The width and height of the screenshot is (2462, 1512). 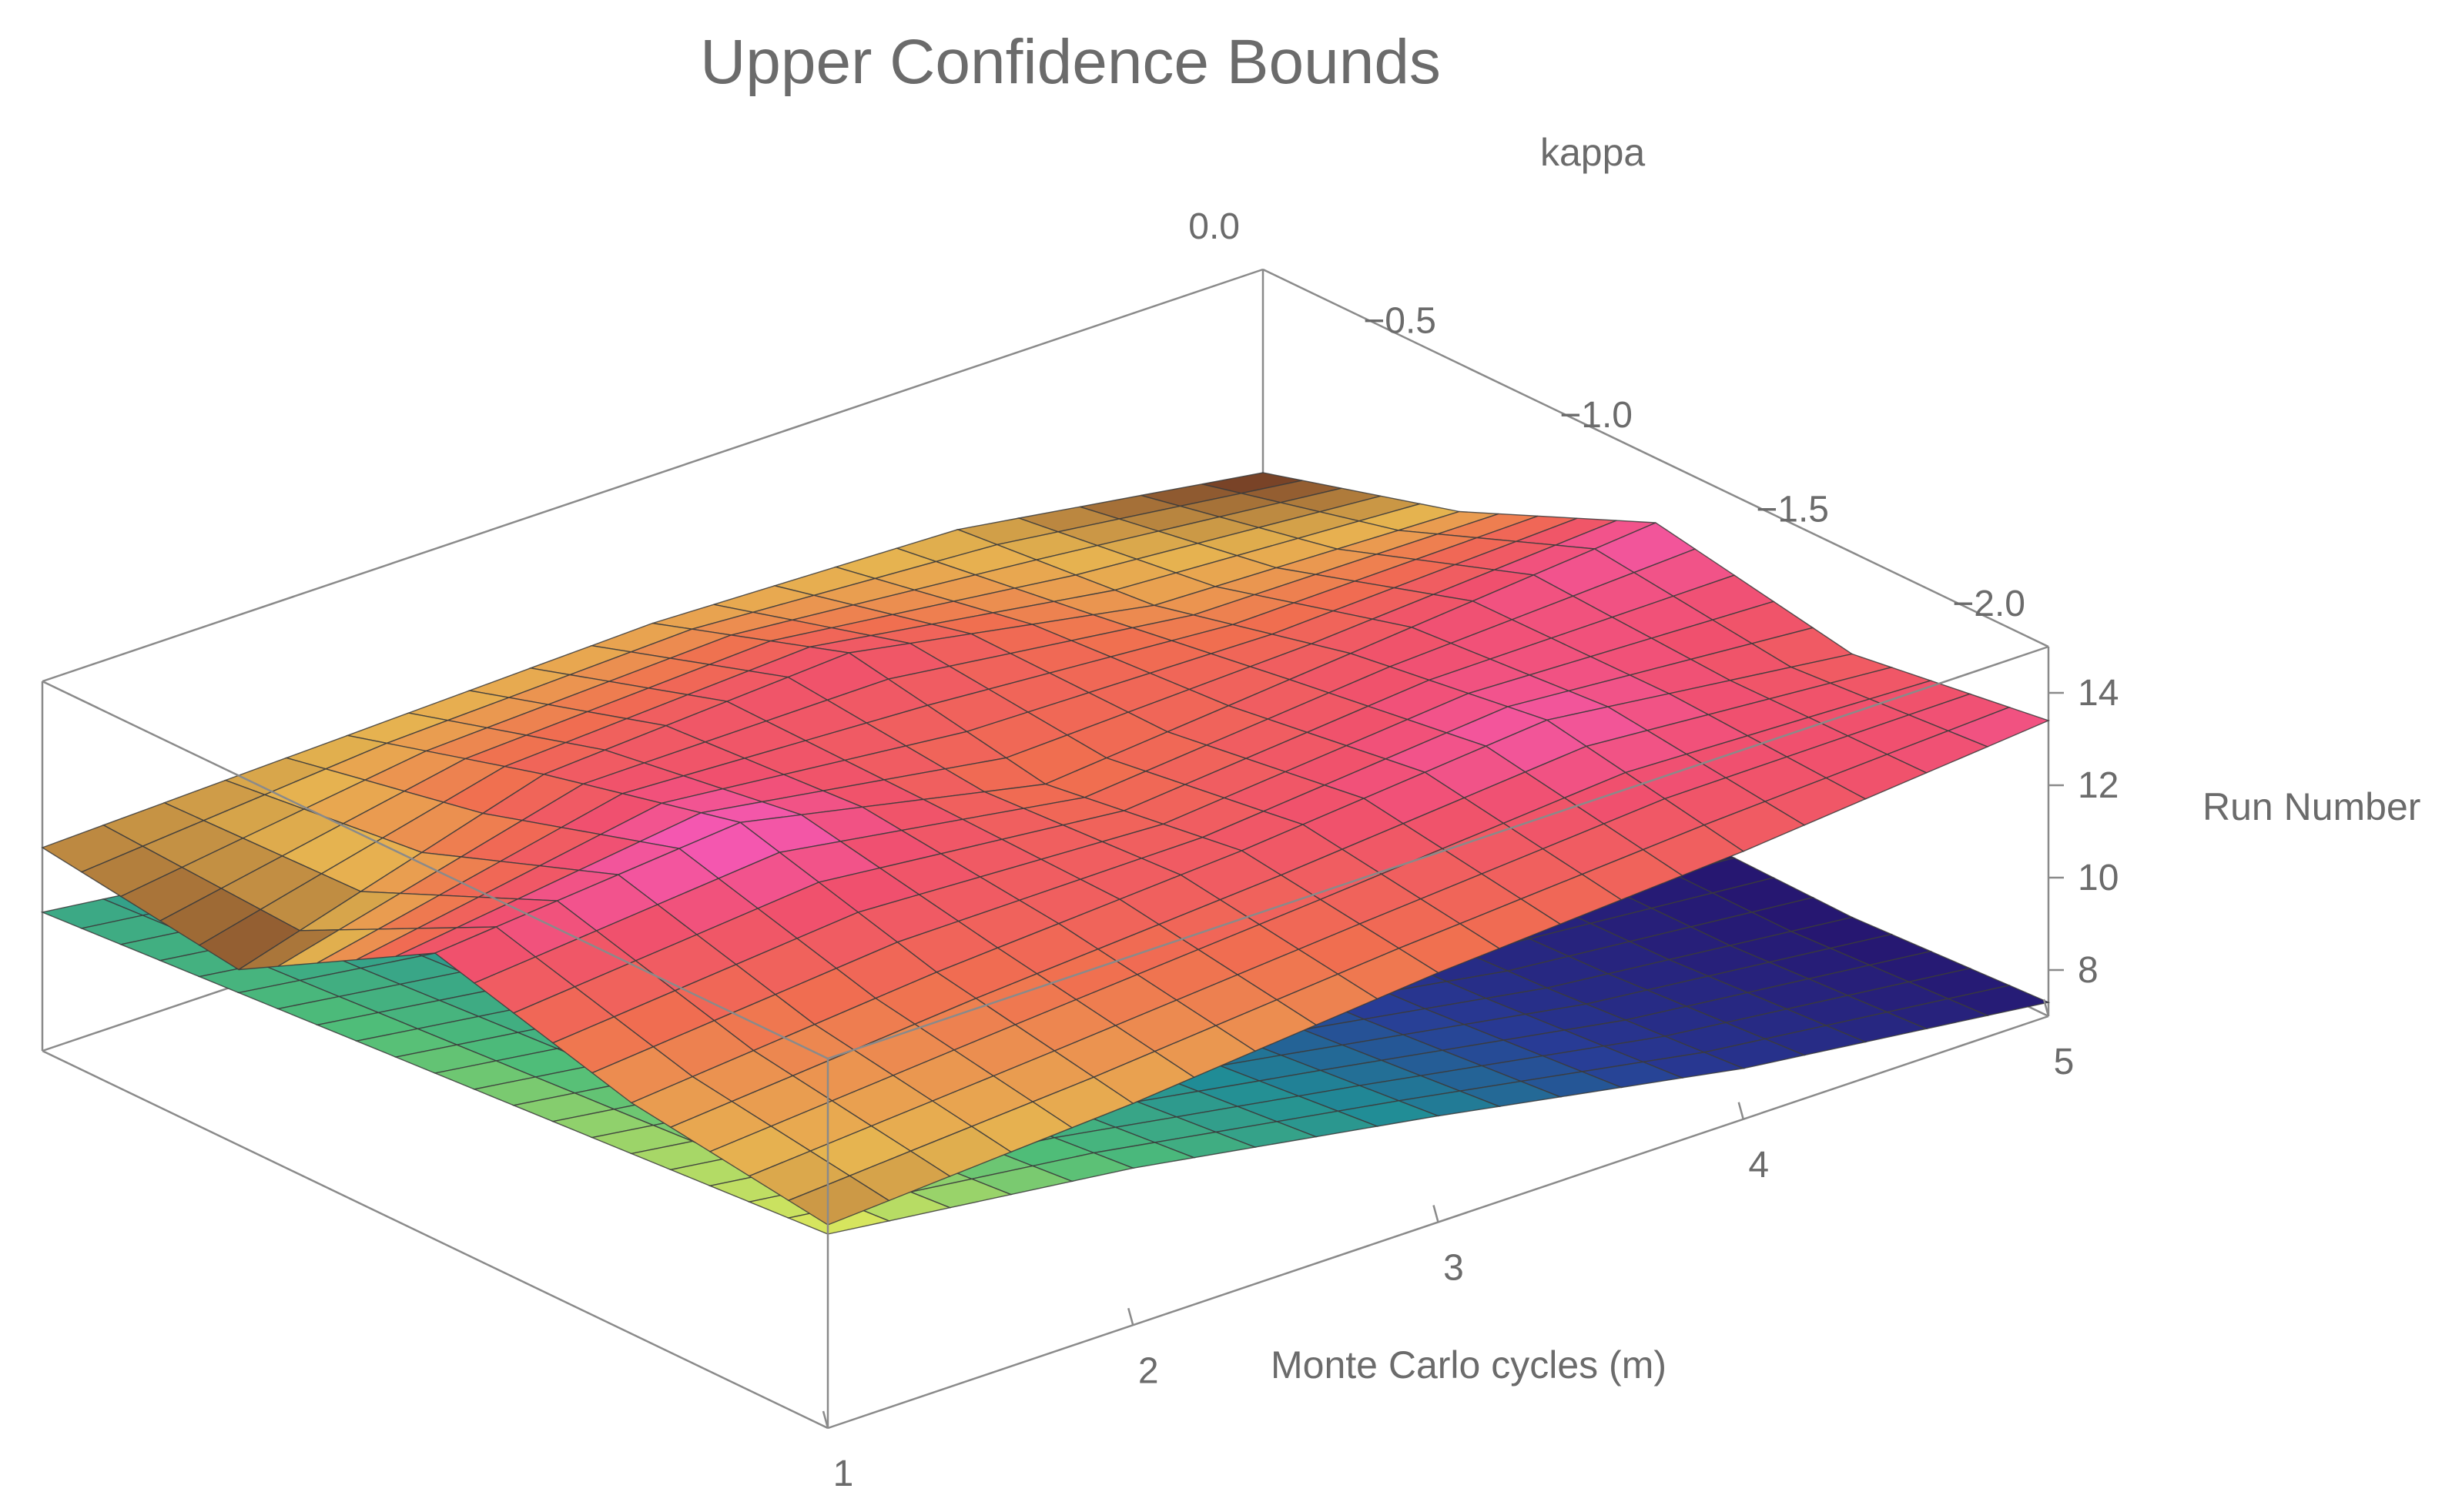 What do you see at coordinates (1148, 1370) in the screenshot?
I see `x-tick-label: 2` at bounding box center [1148, 1370].